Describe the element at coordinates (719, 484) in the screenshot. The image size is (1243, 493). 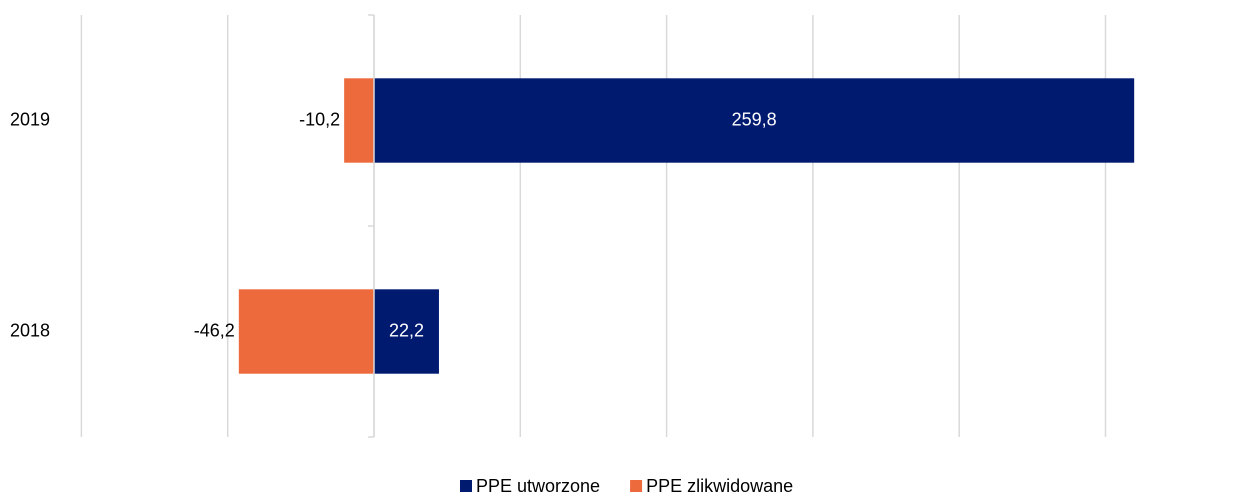
I see `legend-label: PPE zlikwidowane` at that location.